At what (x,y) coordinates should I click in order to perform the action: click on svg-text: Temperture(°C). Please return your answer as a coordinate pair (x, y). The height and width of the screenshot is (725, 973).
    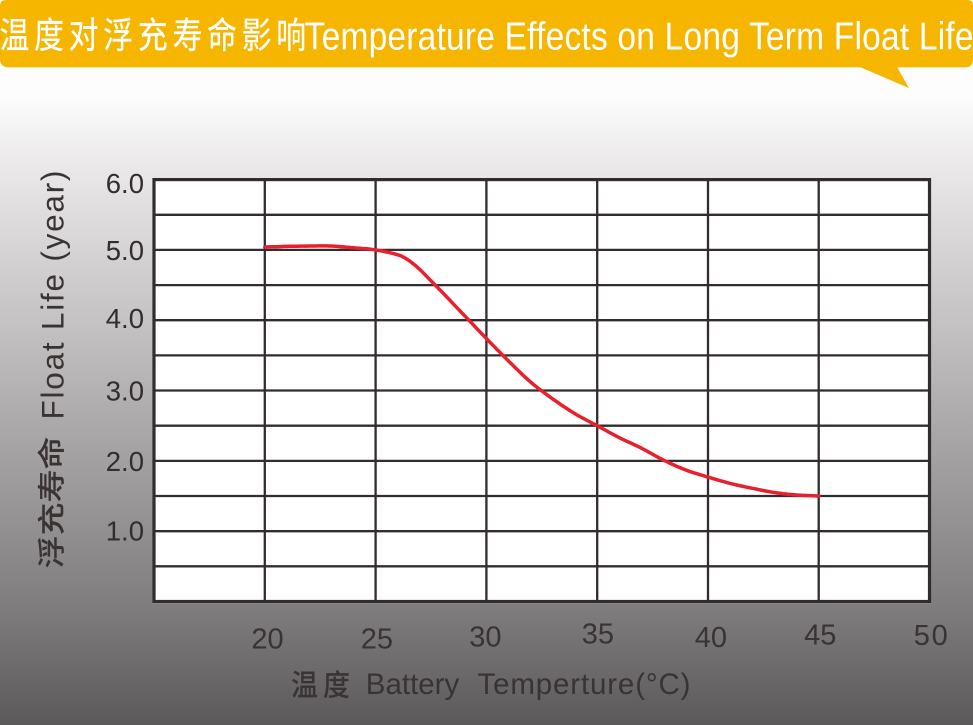
    Looking at the image, I should click on (584, 684).